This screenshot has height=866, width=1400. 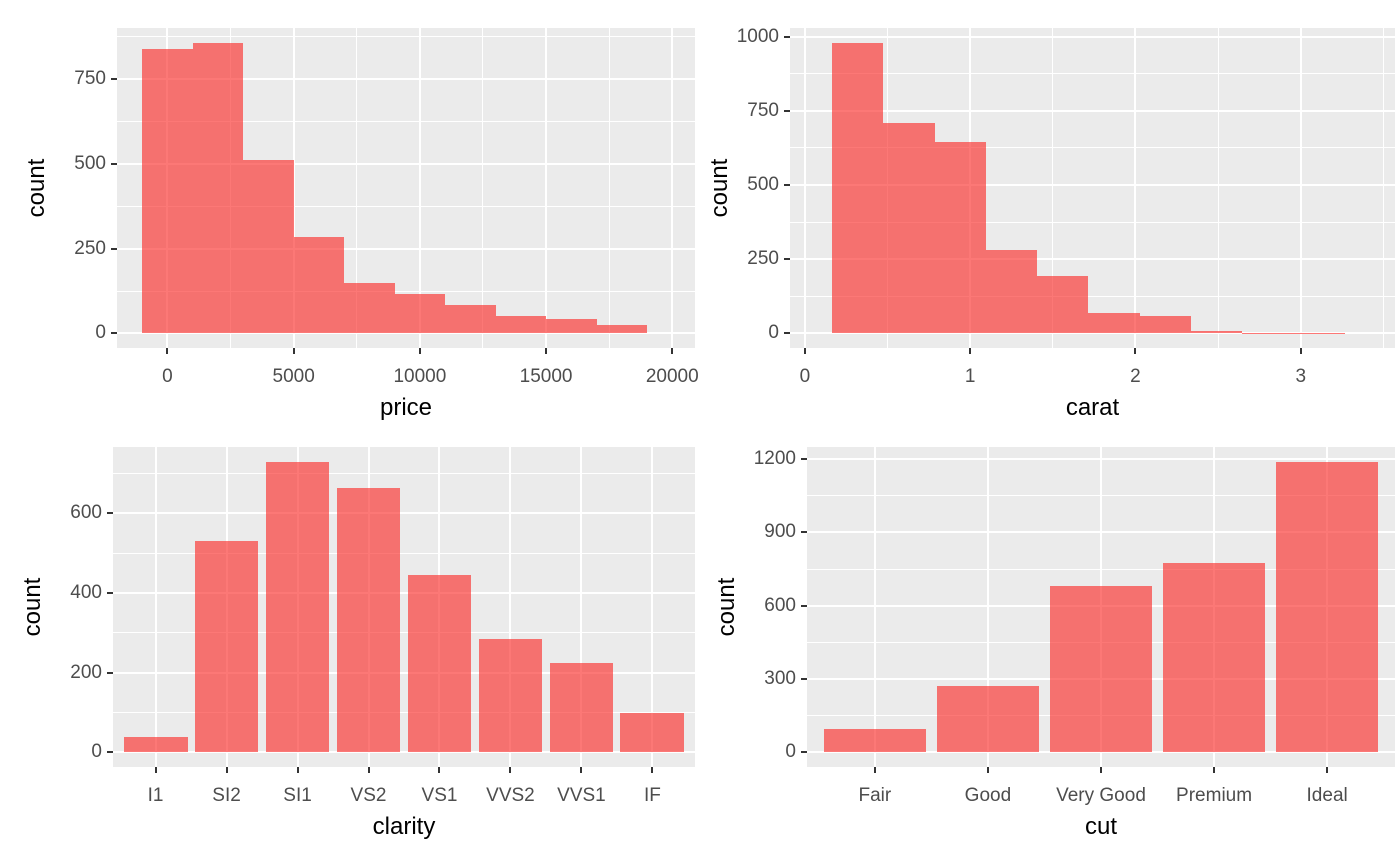 I want to click on x-tick-label: 2, so click(x=1135, y=376).